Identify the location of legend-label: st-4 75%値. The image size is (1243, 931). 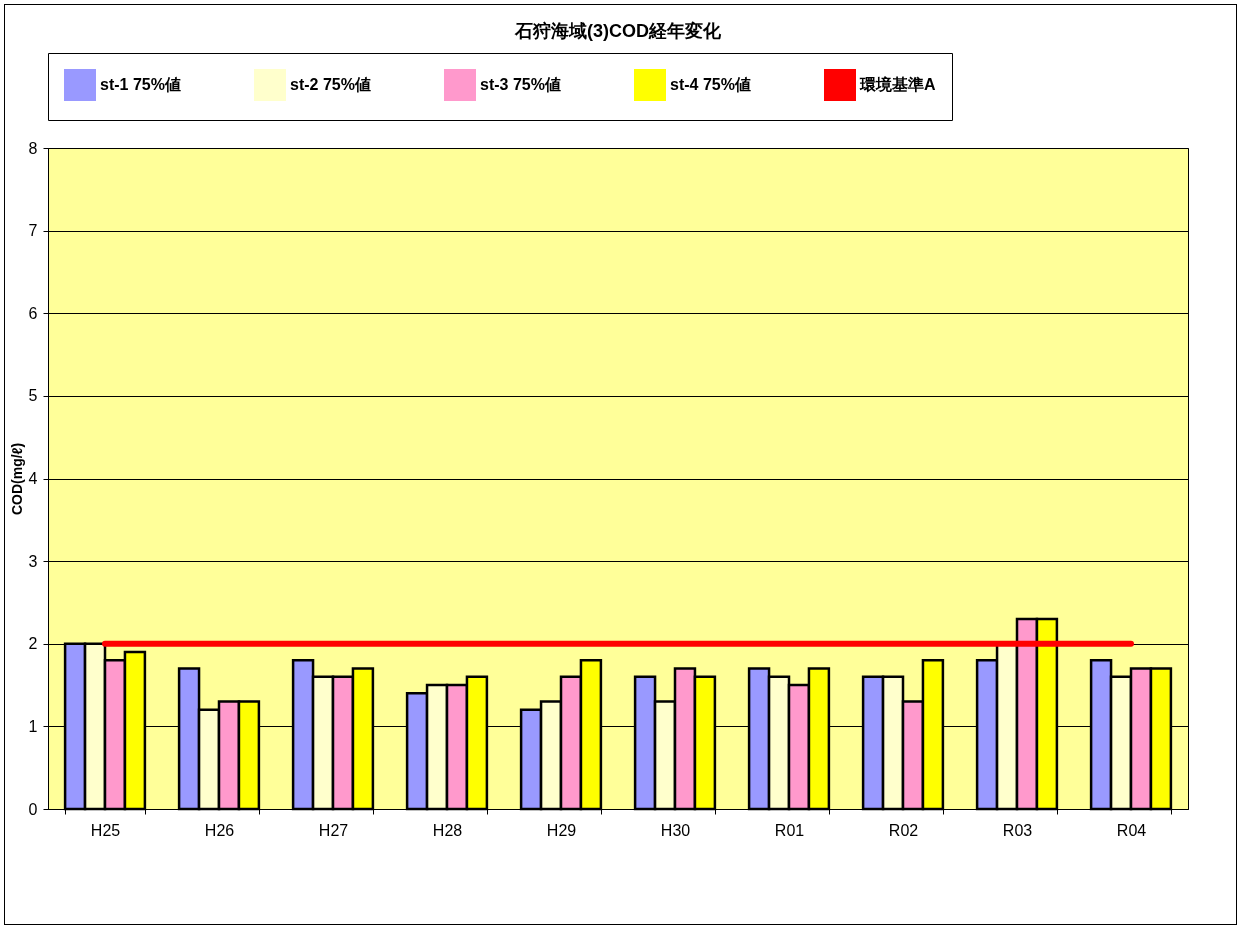
(710, 84).